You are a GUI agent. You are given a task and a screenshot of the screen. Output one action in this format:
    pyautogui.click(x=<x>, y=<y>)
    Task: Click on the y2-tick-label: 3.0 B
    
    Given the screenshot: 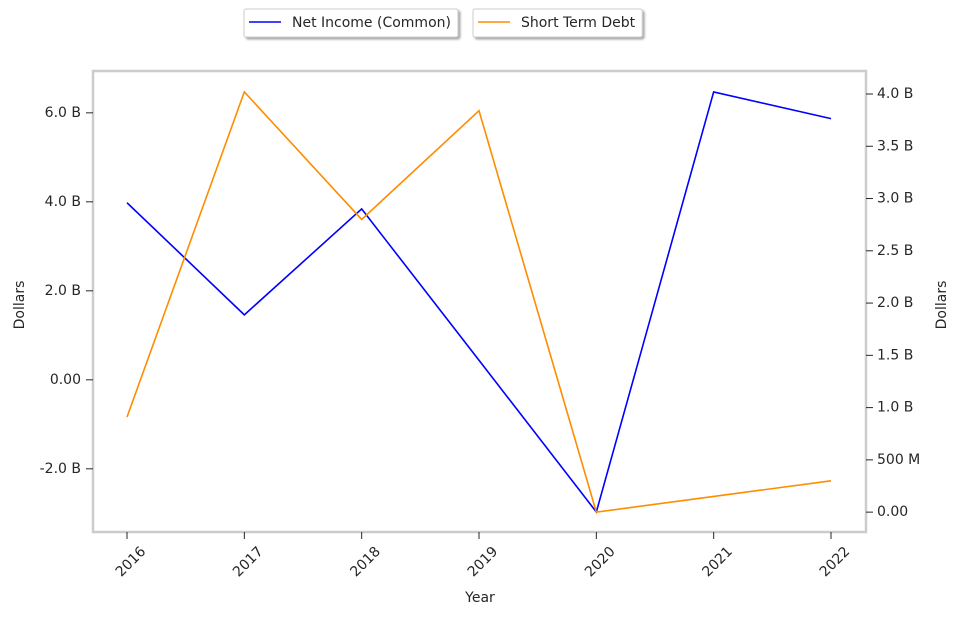 What is the action you would take?
    pyautogui.click(x=895, y=199)
    